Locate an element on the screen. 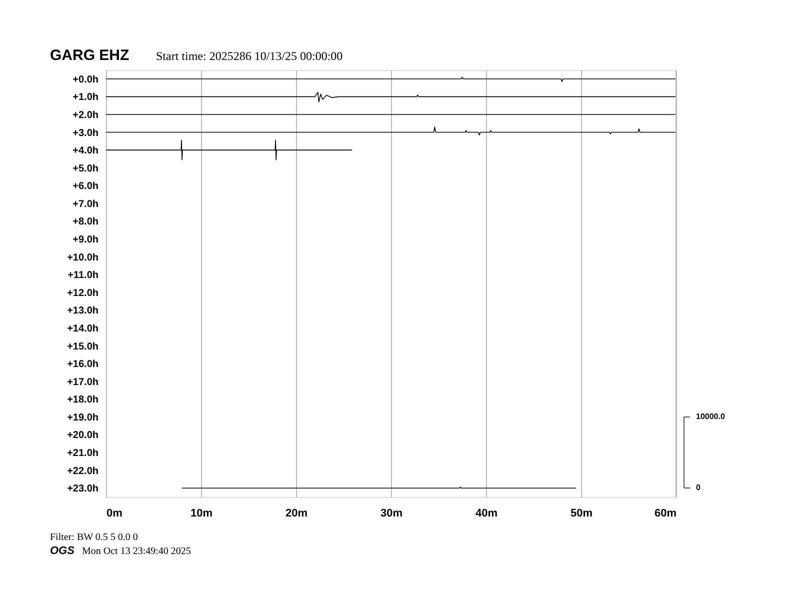 This screenshot has height=612, width=792. text: Mon Oct 13 23:49:40 2025 is located at coordinates (136, 551).